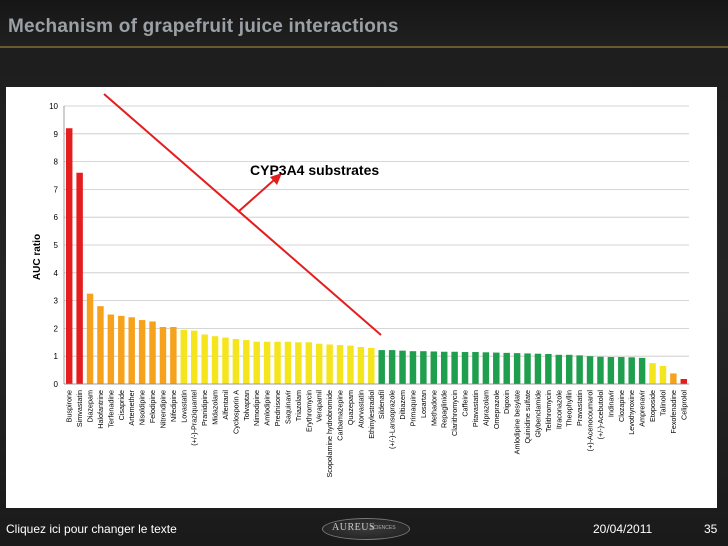 The height and width of the screenshot is (546, 728). I want to click on y-tick-labels: 0 1 2 3 4 5 6 7 8 9 10, so click(53, 245).